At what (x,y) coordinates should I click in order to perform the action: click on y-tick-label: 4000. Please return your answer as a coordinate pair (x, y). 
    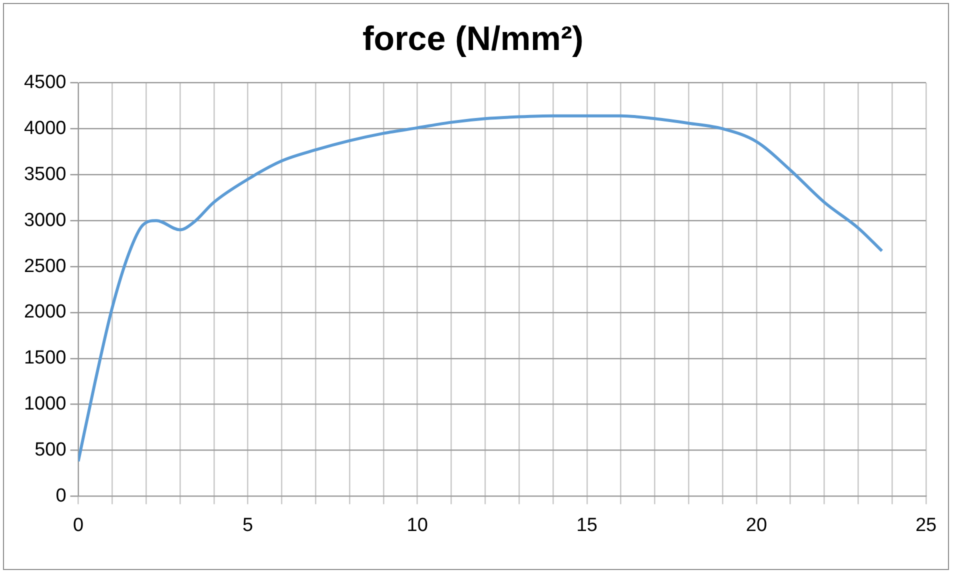
    Looking at the image, I should click on (45, 128).